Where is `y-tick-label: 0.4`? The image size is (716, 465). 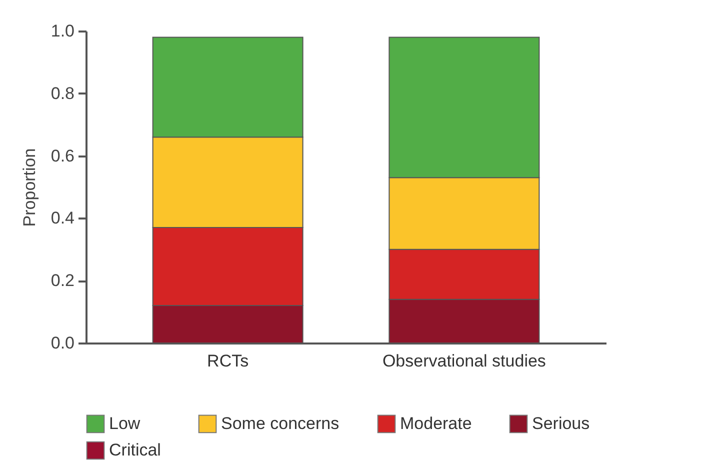
y-tick-label: 0.4 is located at coordinates (62, 218).